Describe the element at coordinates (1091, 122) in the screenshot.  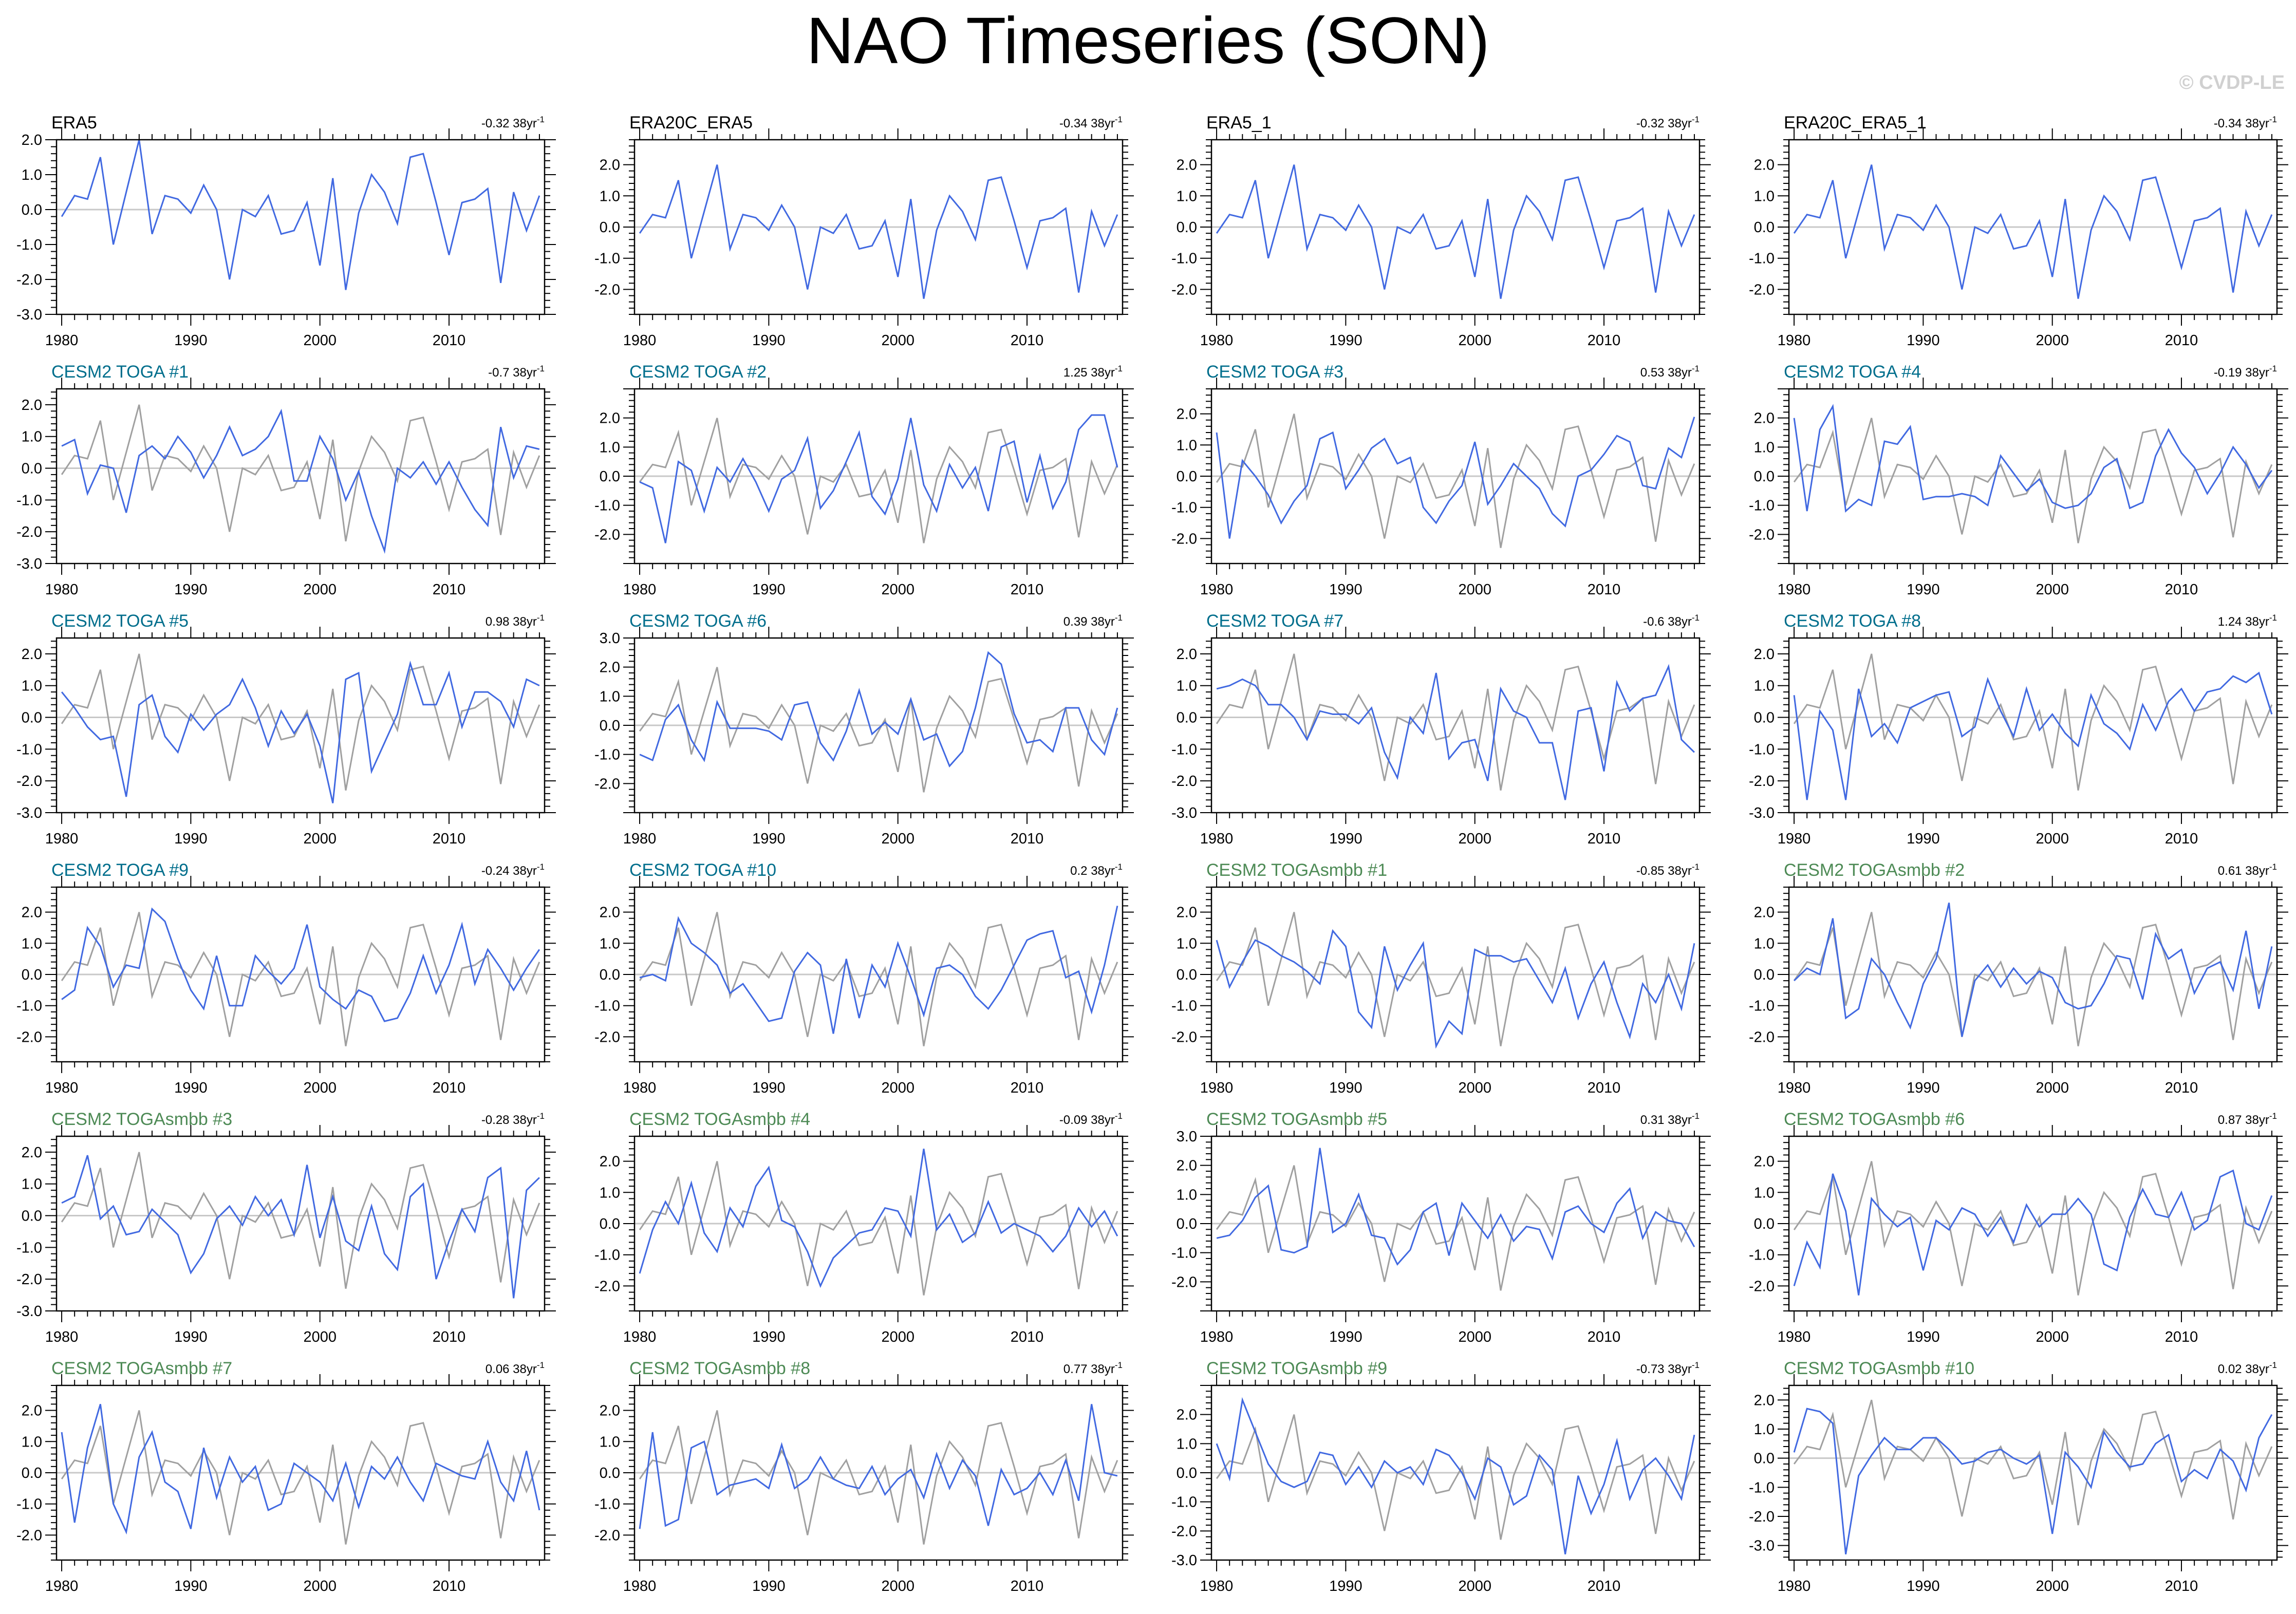
I see `trend-label: -0.34 38yr-1` at that location.